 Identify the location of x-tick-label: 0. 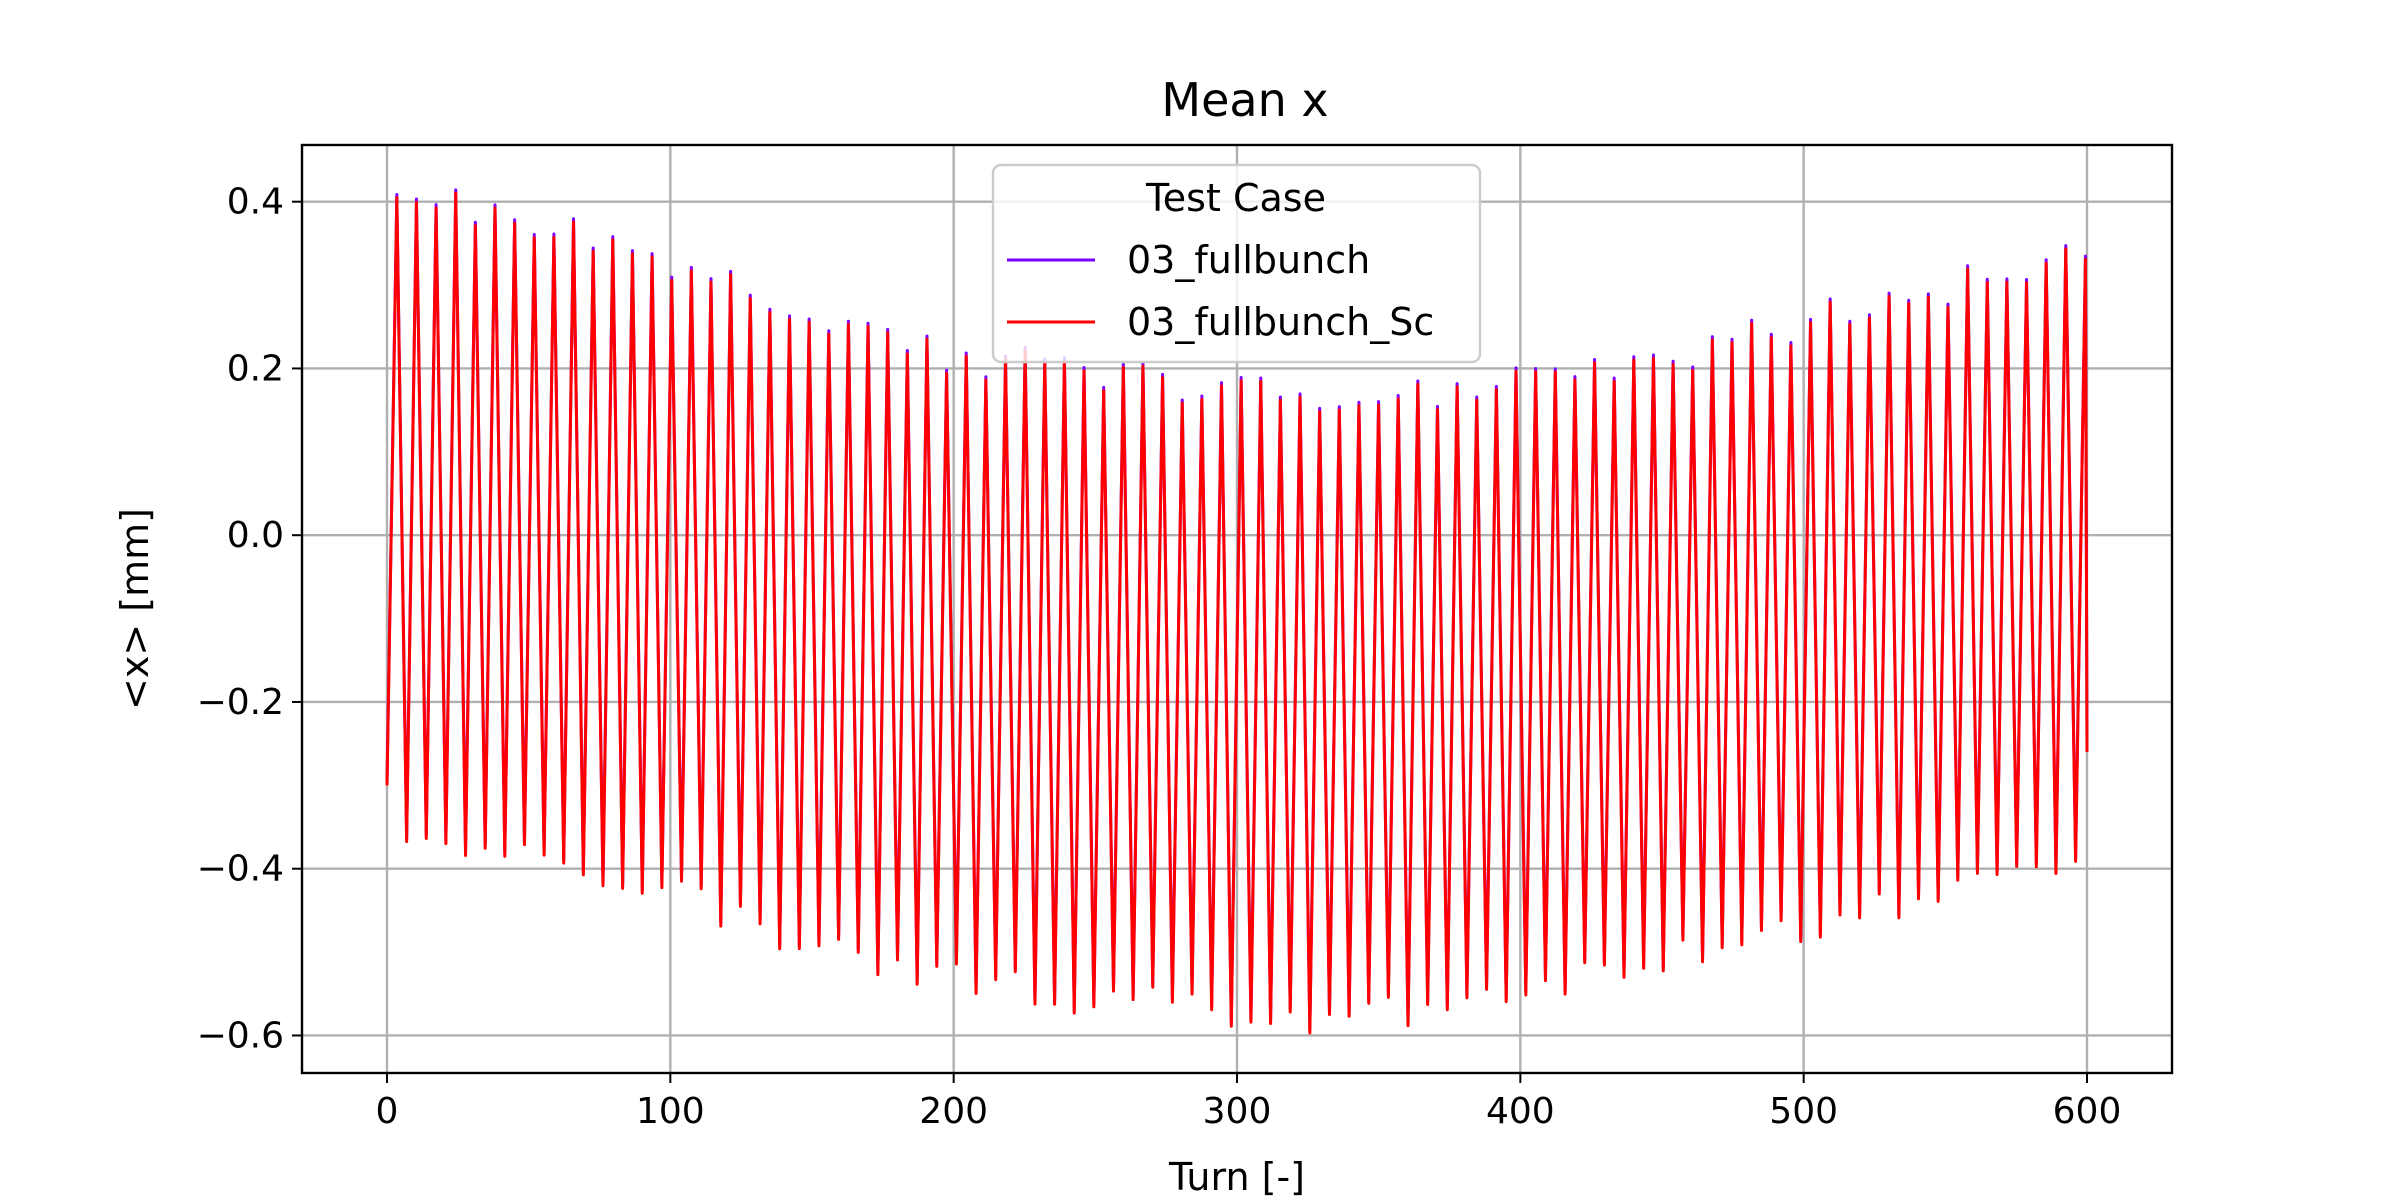
(387, 1111).